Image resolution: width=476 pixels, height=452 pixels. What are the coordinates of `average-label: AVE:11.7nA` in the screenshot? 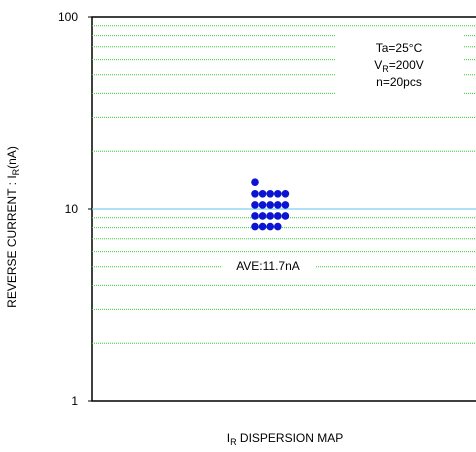 It's located at (268, 266).